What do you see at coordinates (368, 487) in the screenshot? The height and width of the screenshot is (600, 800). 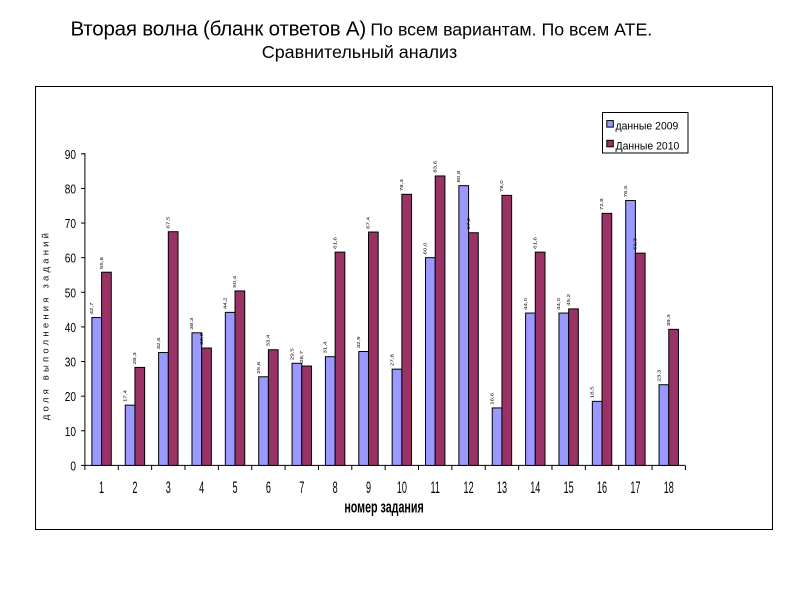 I see `svg-text: 9` at bounding box center [368, 487].